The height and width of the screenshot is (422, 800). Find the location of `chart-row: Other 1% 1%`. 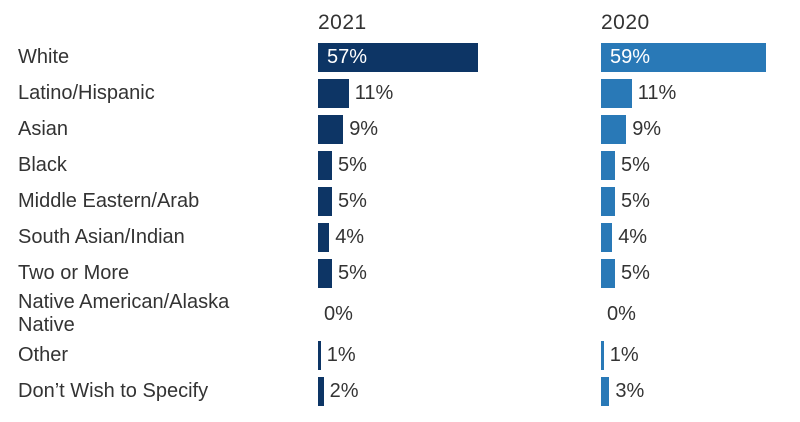

chart-row: Other 1% 1% is located at coordinates (409, 355).